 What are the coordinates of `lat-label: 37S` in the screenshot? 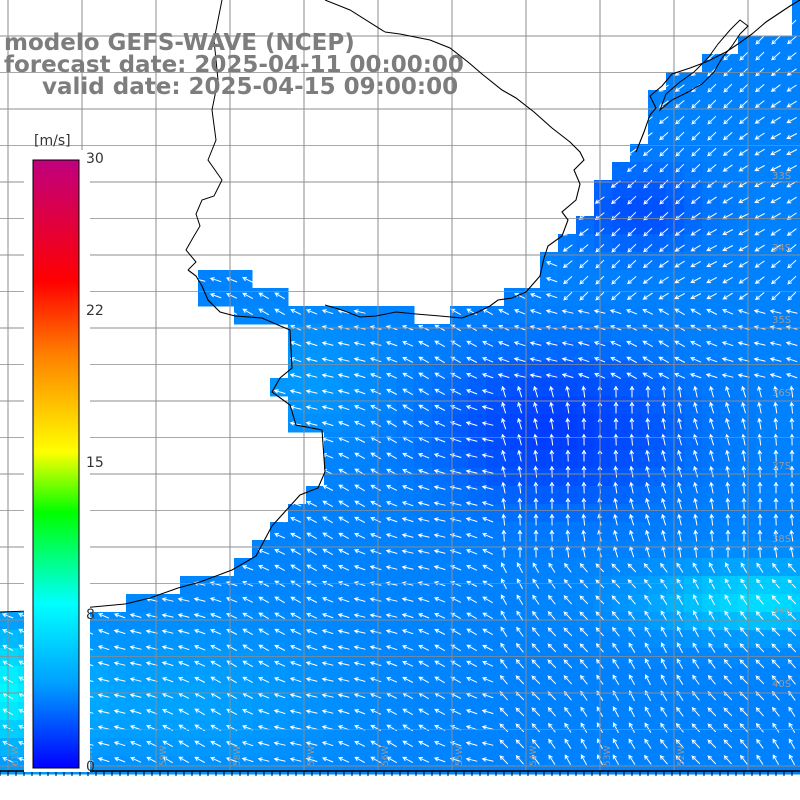 It's located at (781, 466).